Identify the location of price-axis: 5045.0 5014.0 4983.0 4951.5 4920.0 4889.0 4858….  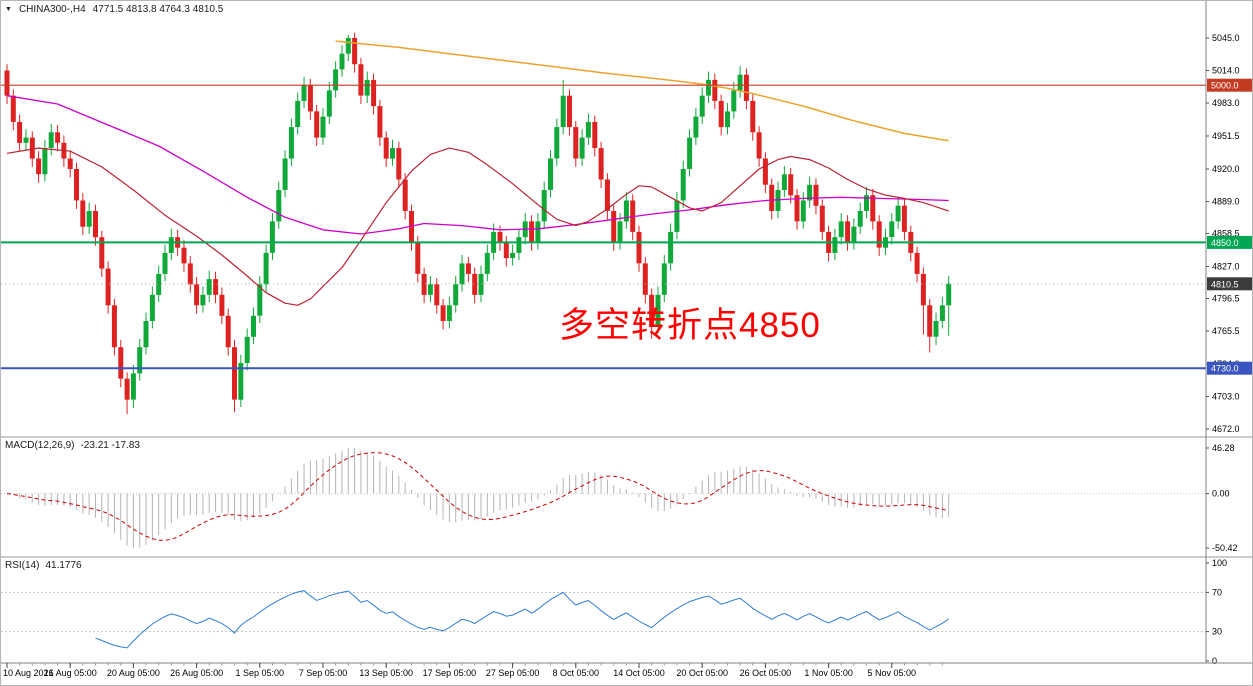
(1229, 333).